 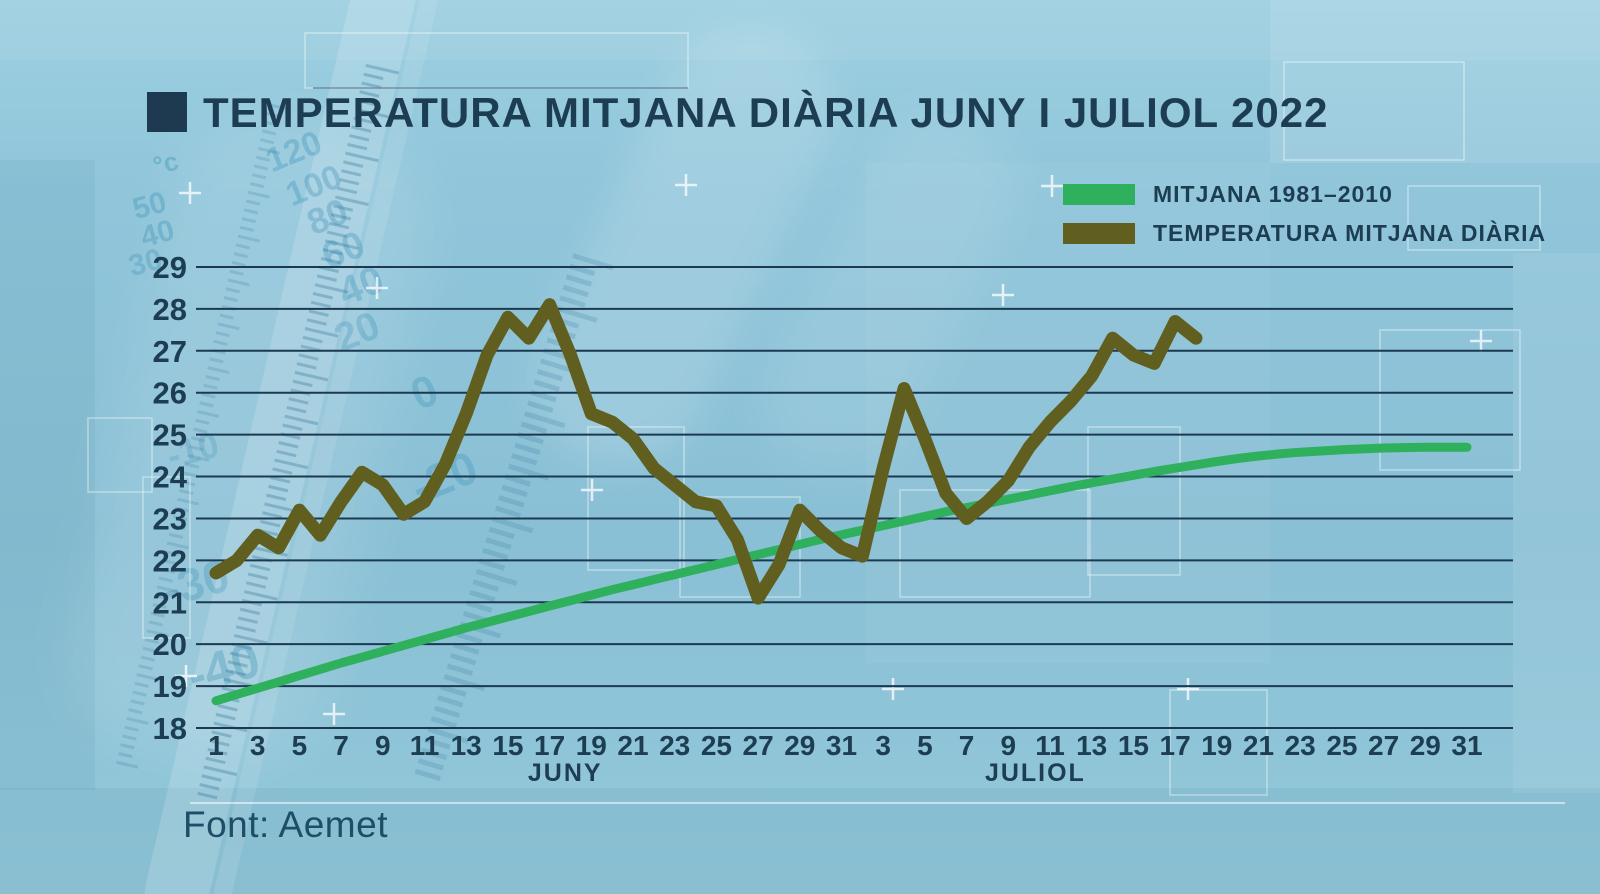 I want to click on svg-text: 26, so click(x=170, y=393).